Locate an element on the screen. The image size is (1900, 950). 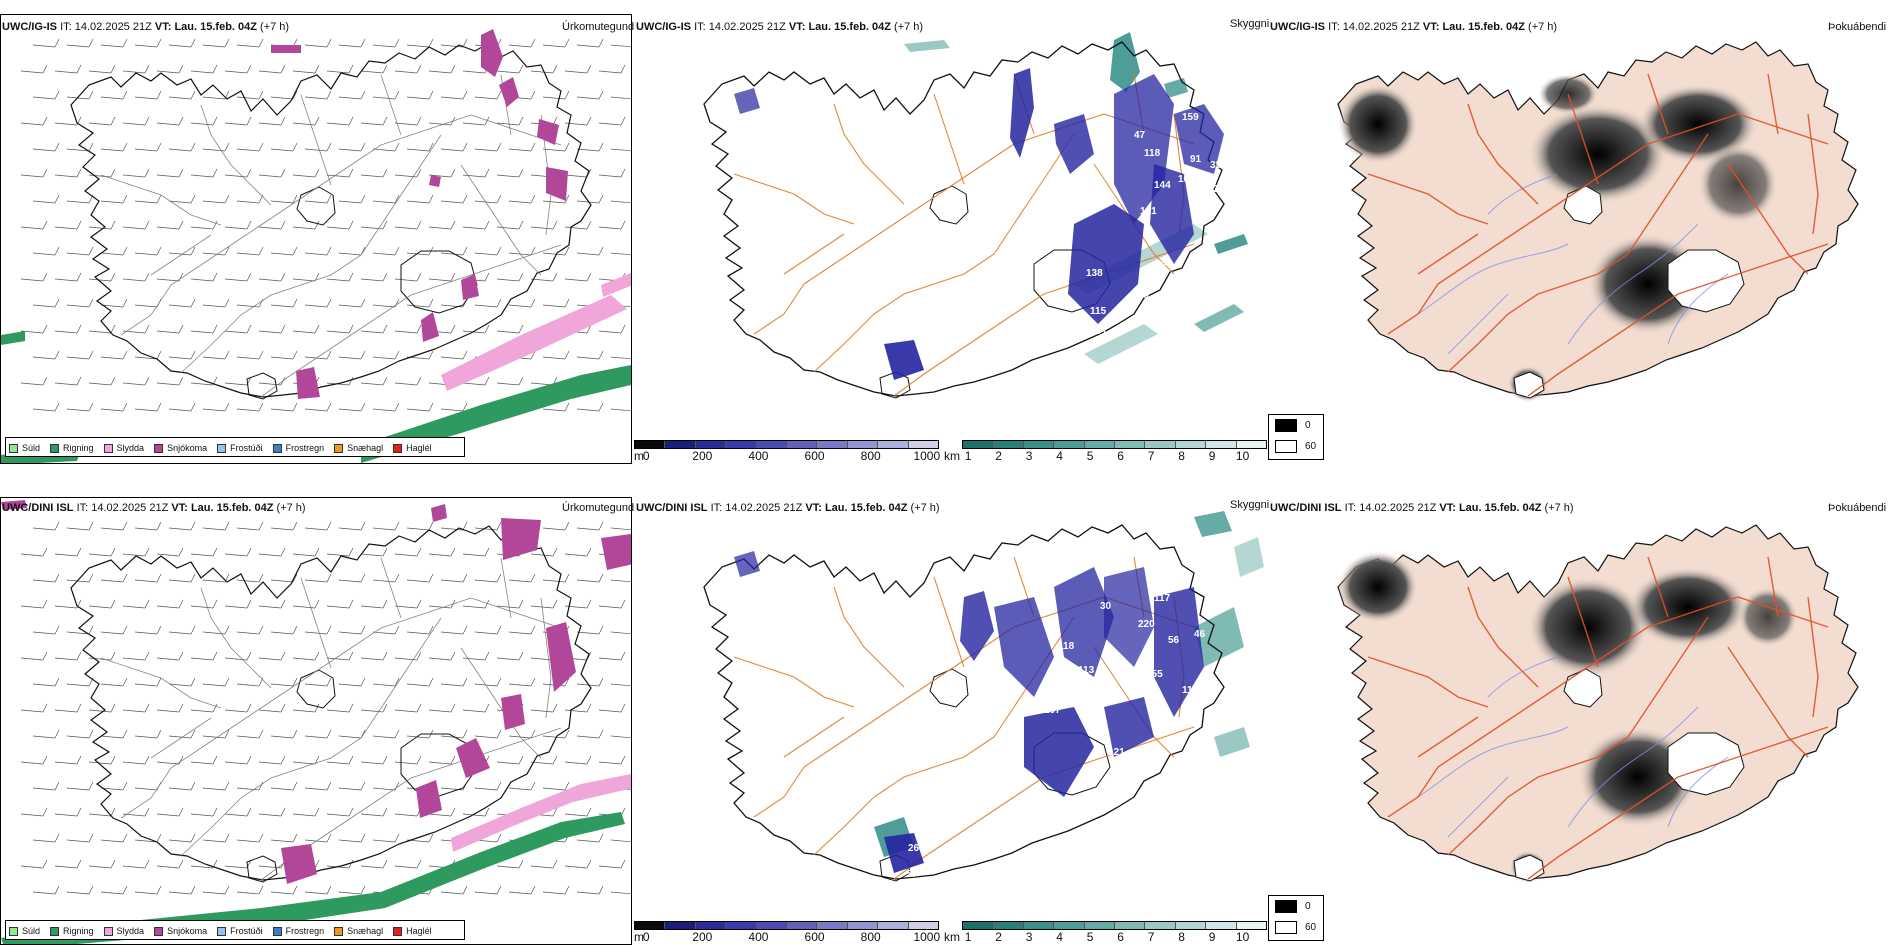
colorbar-tick: 200 is located at coordinates (702, 456).